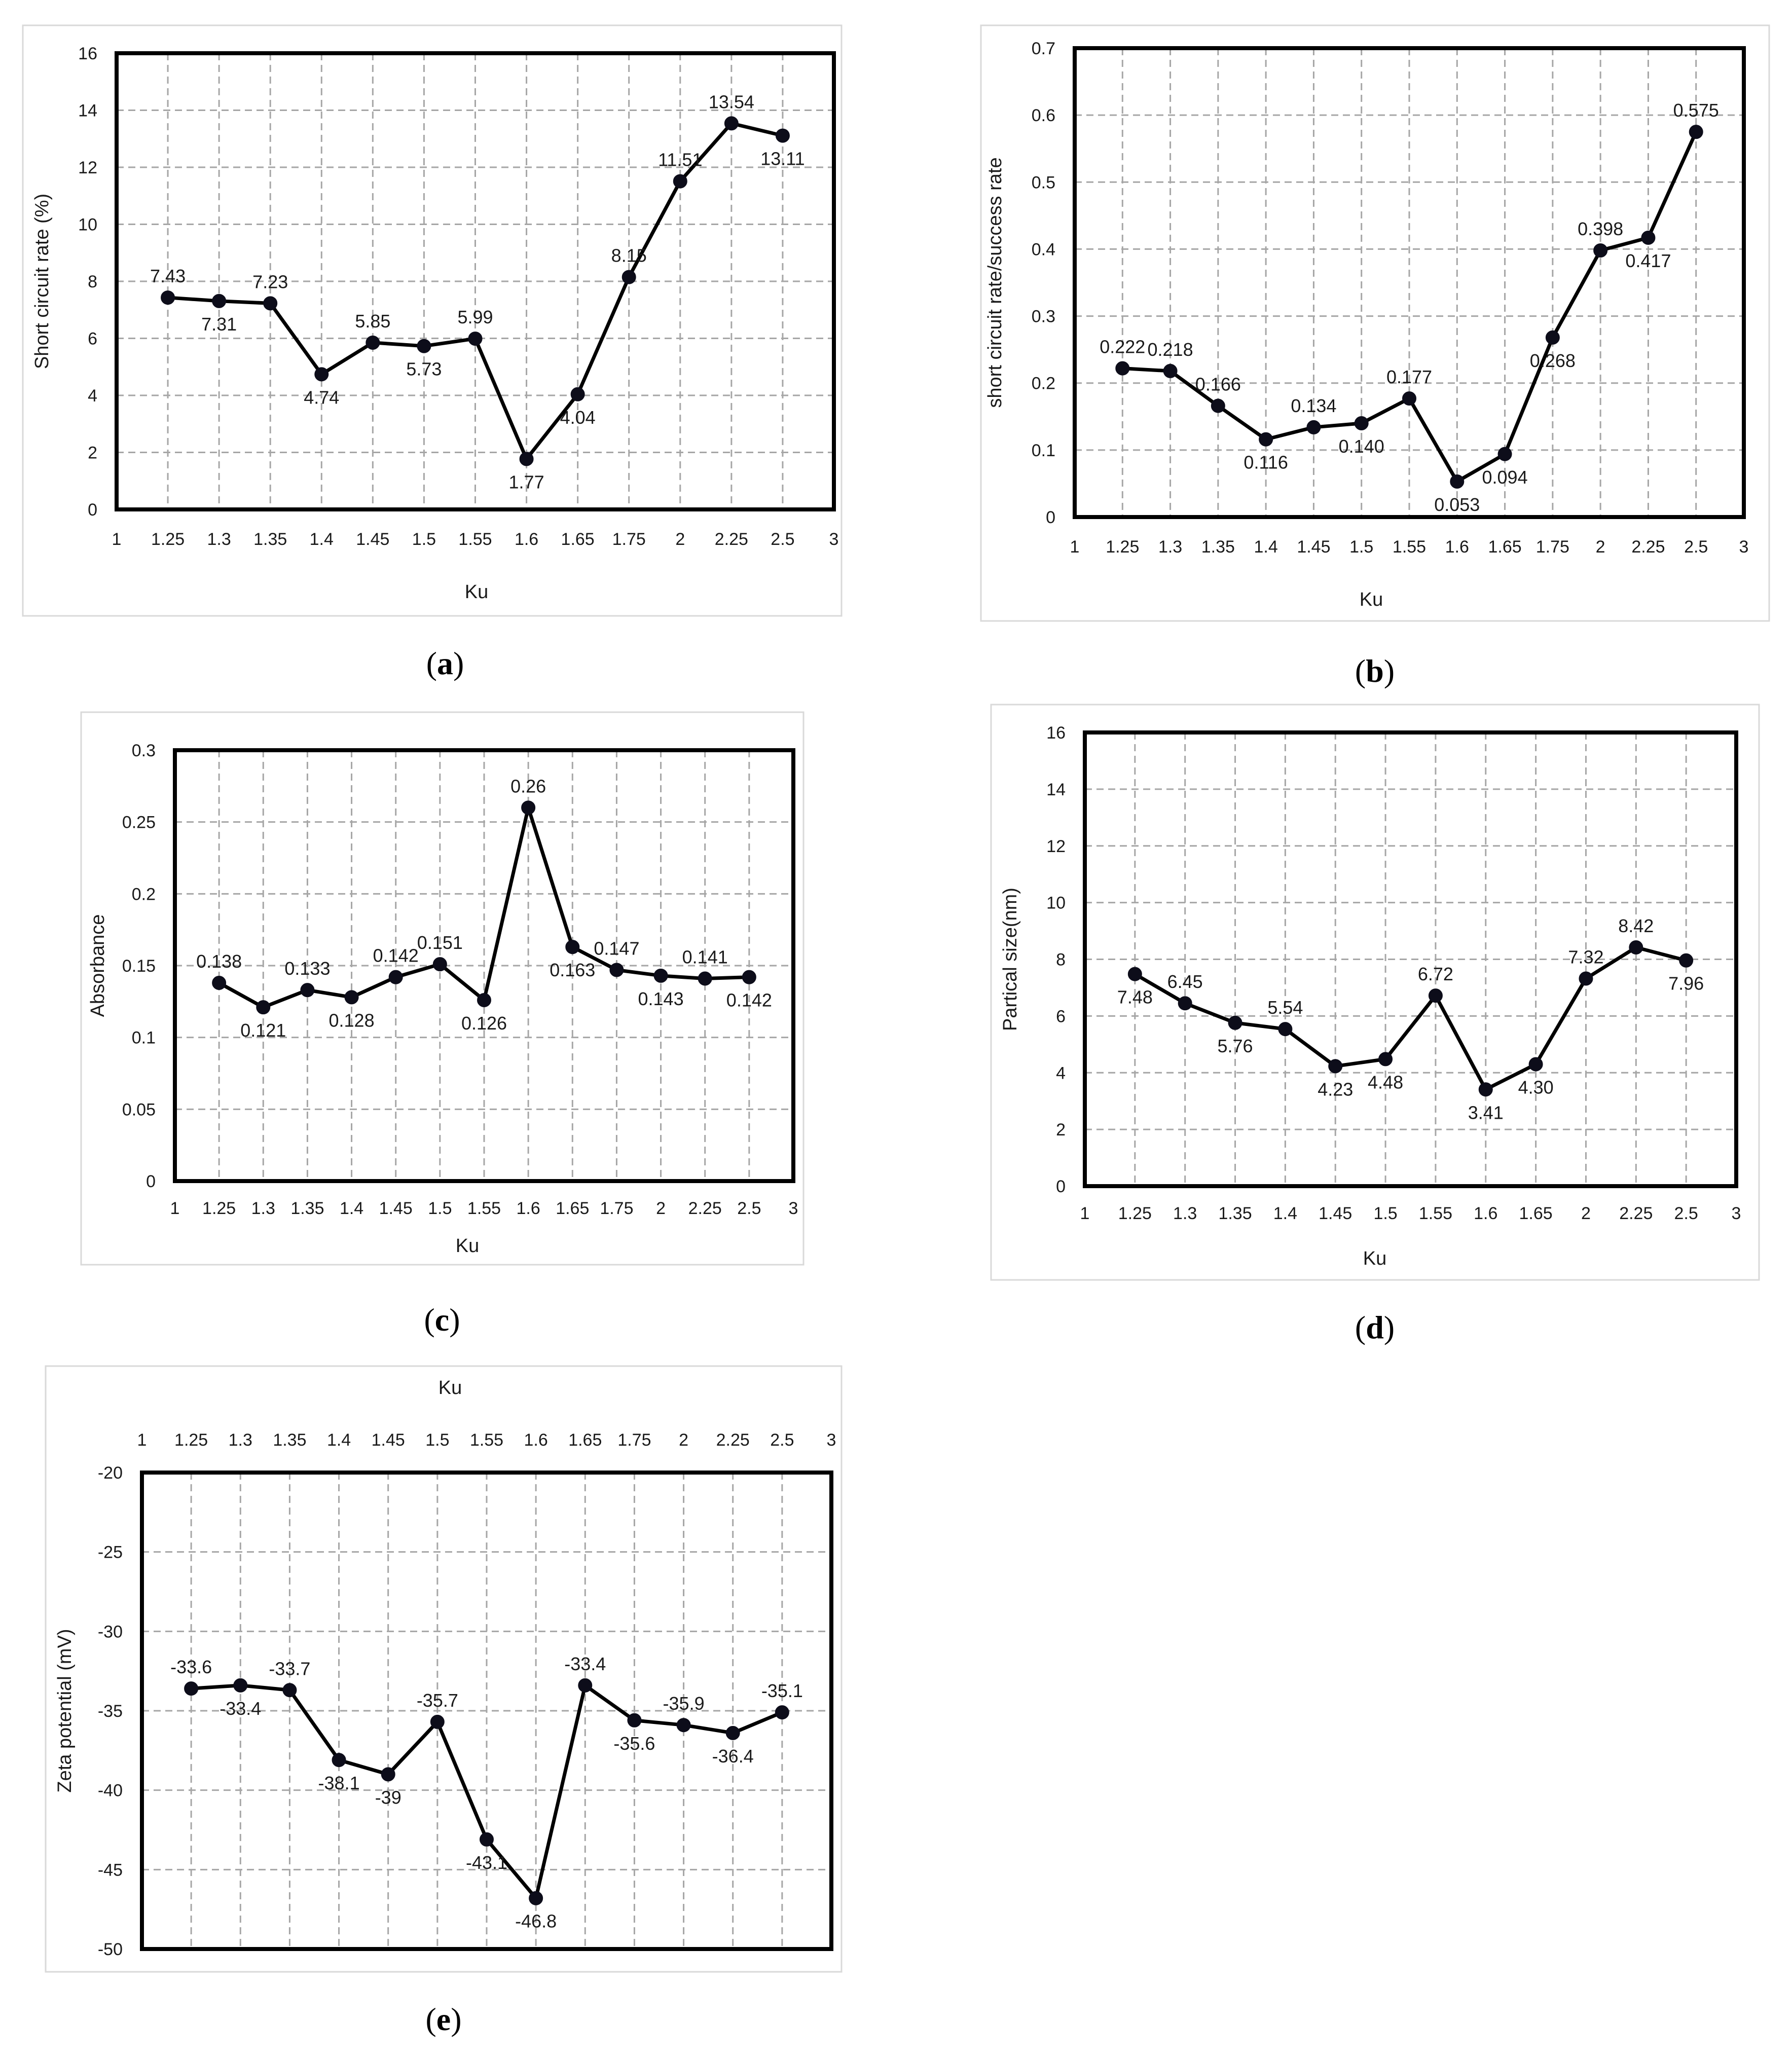 The width and height of the screenshot is (1792, 2058). Describe the element at coordinates (1375, 1327) in the screenshot. I see `caption-letter: d` at that location.